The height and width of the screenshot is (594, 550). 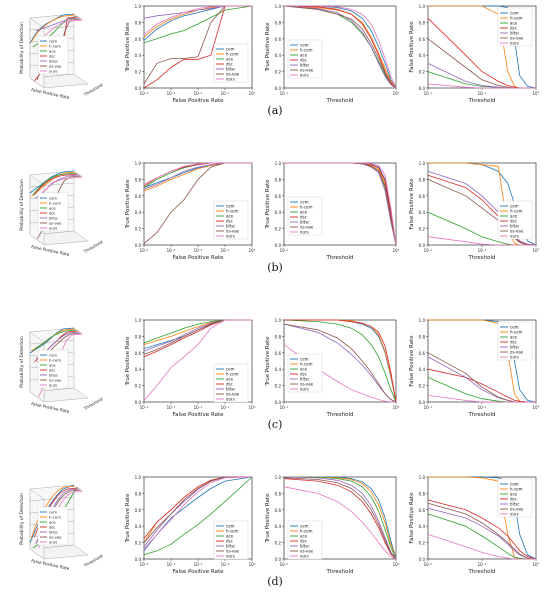 I want to click on y-axis-label: False Positive Rate, so click(x=412, y=361).